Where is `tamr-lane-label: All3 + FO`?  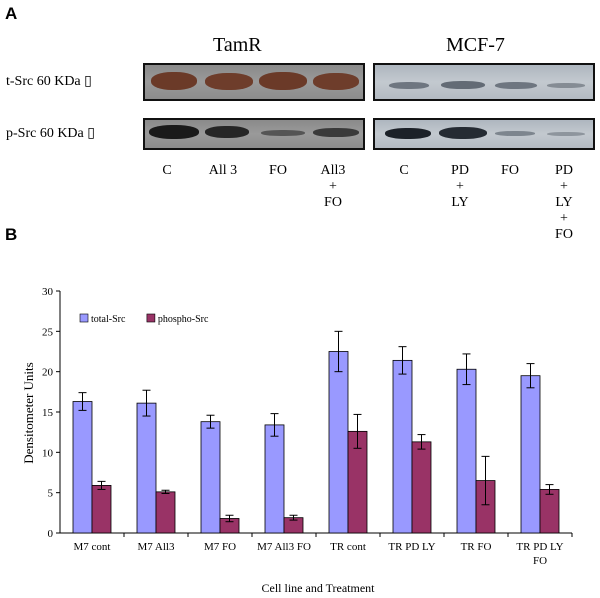
tamr-lane-label: All3 + FO is located at coordinates (333, 186).